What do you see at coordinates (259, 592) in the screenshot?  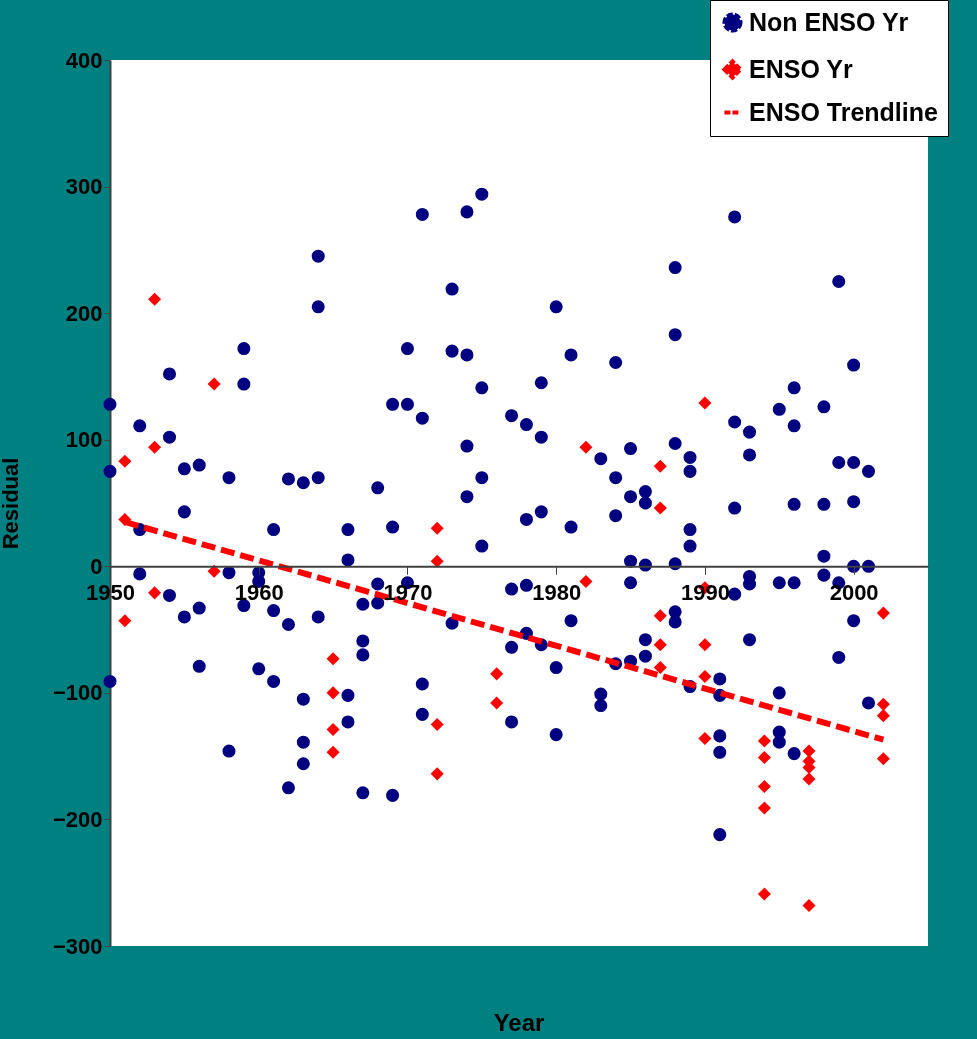 I see `x-tick-label: 1960` at bounding box center [259, 592].